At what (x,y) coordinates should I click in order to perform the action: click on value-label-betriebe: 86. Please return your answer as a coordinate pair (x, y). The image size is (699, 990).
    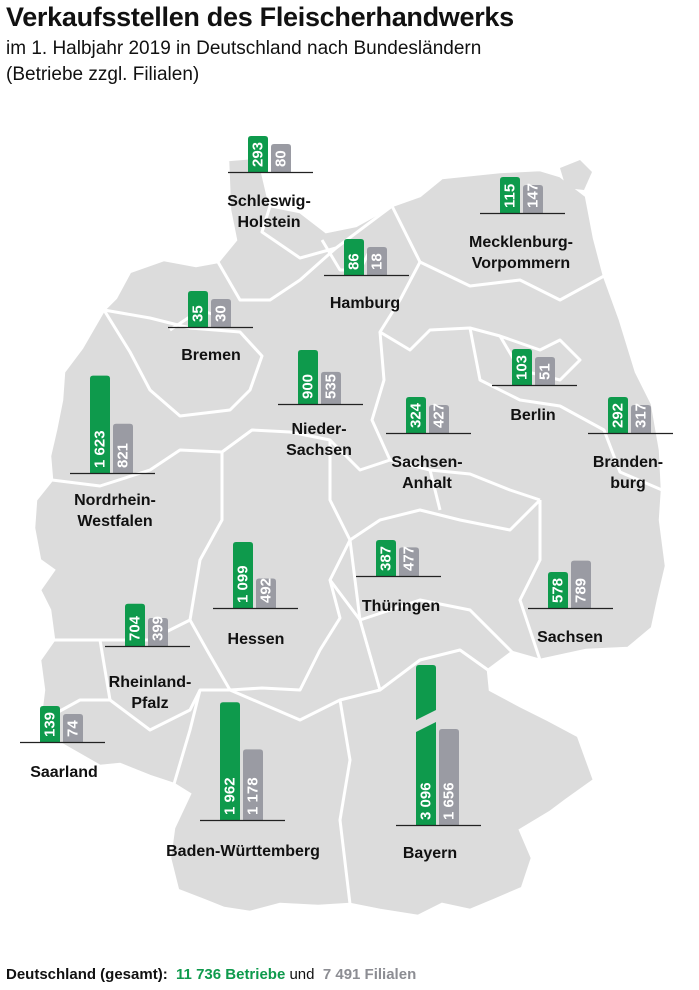
    Looking at the image, I should click on (354, 261).